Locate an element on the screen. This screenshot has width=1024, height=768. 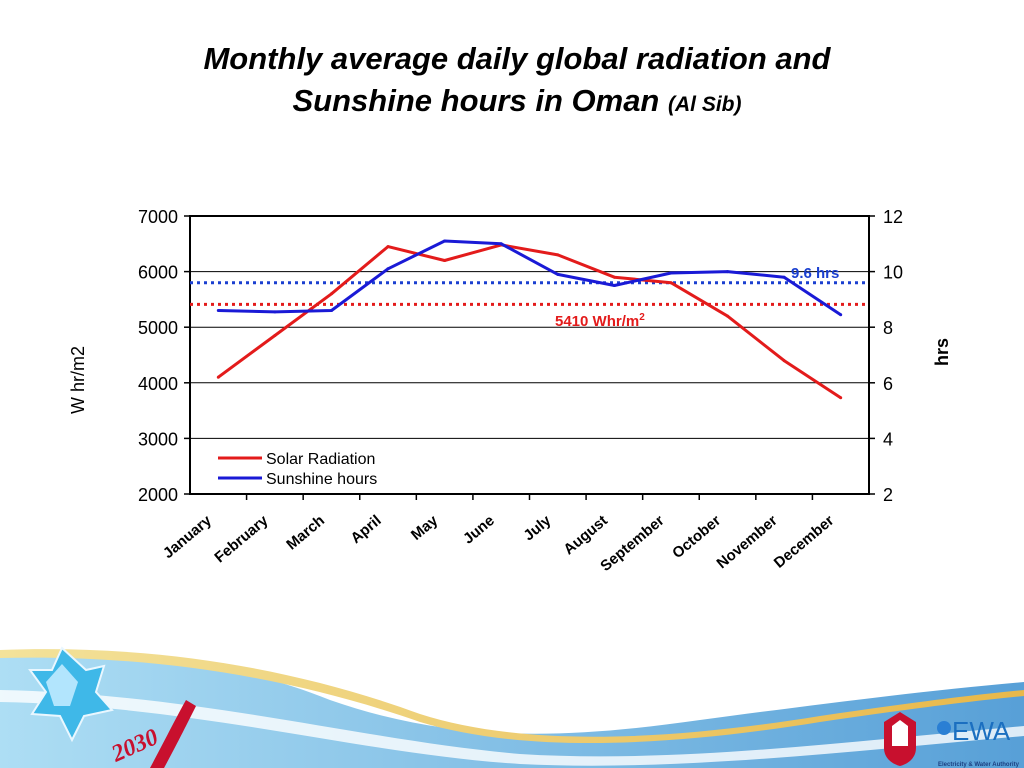
data-point-1-january is located at coordinates (218, 310).